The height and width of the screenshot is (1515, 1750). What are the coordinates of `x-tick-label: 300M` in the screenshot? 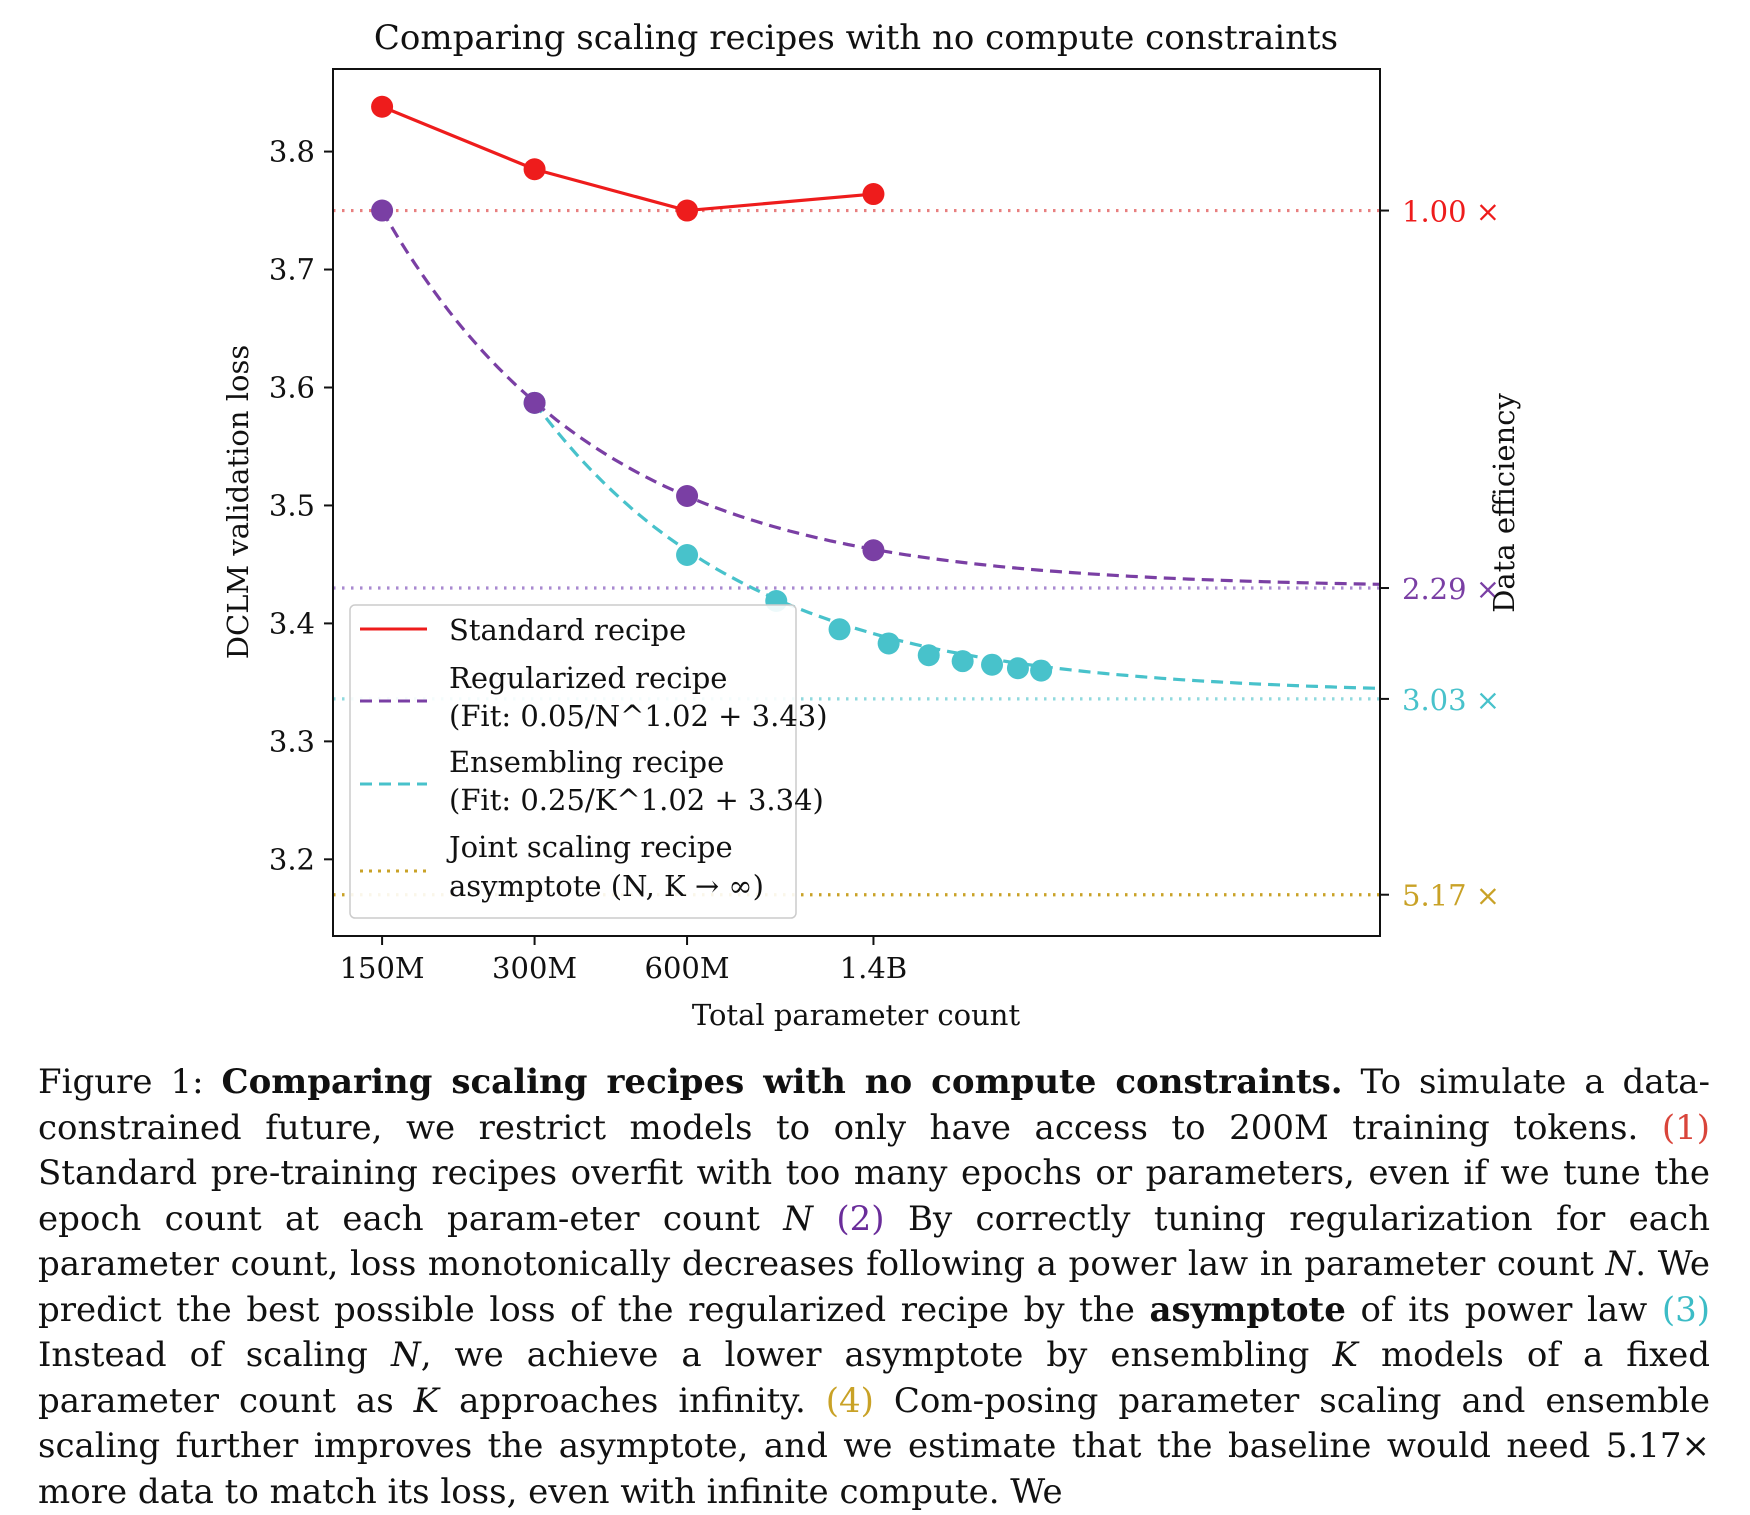 It's located at (534, 968).